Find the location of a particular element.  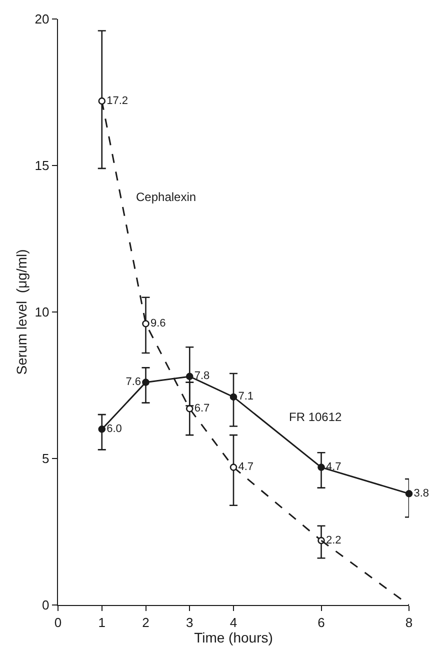

data-label: 9.6 is located at coordinates (158, 323).